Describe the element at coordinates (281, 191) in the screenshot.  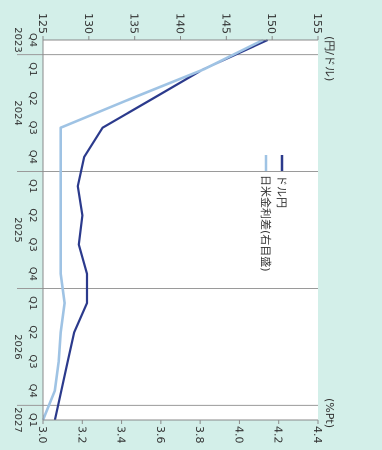
I see `legend-label: ドル円` at that location.